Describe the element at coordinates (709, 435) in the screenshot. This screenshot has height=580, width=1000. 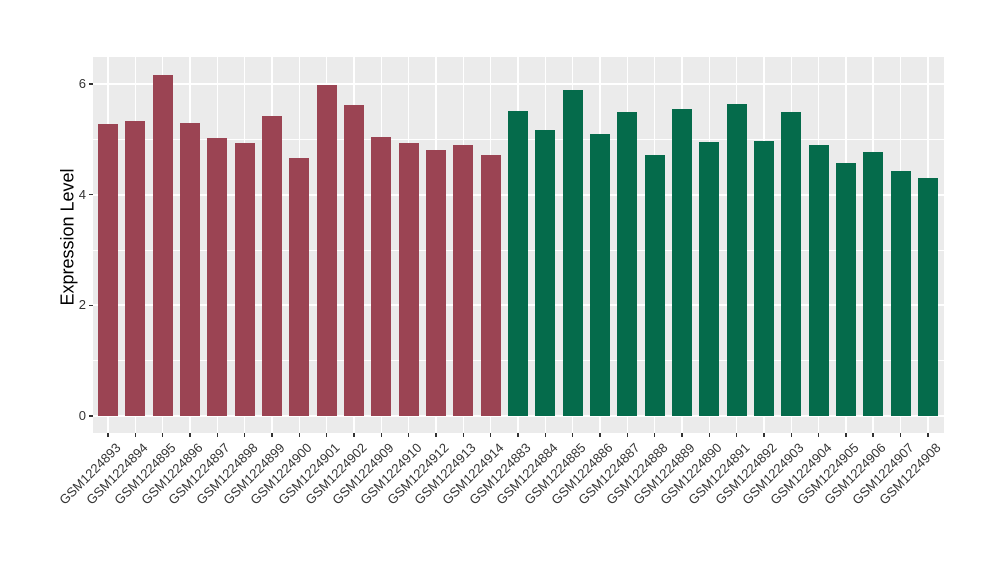
I see `x-tick-GSM1224890` at that location.